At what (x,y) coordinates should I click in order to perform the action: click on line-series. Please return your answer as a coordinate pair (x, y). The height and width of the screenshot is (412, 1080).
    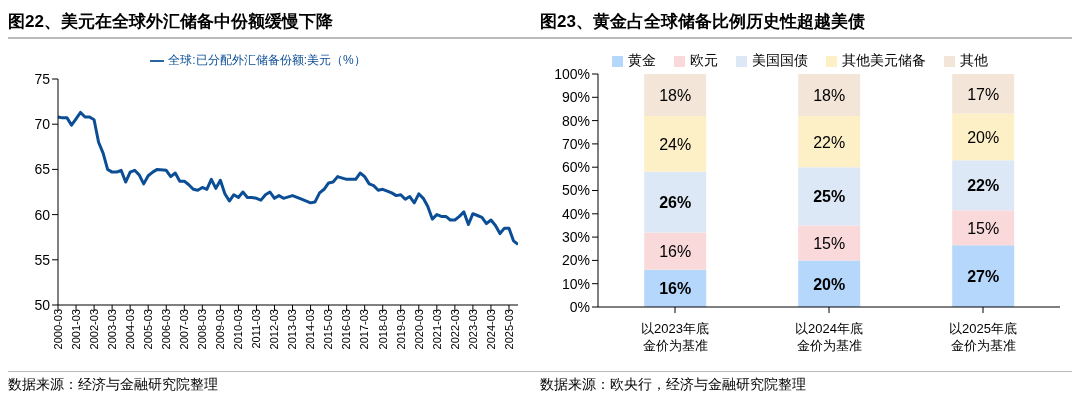
    Looking at the image, I should click on (288, 178).